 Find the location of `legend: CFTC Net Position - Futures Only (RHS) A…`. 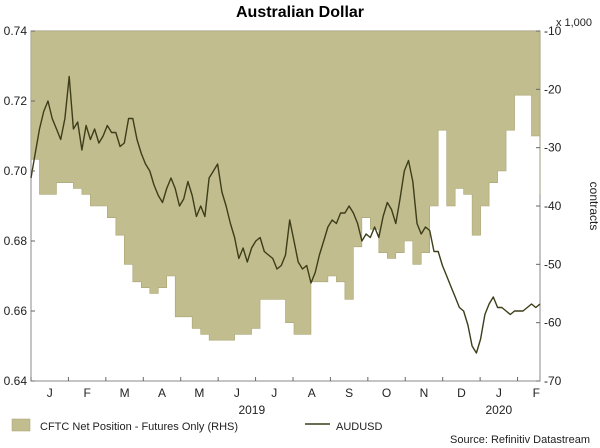

legend: CFTC Net Position - Futures Only (RHS) A… is located at coordinates (197, 425).